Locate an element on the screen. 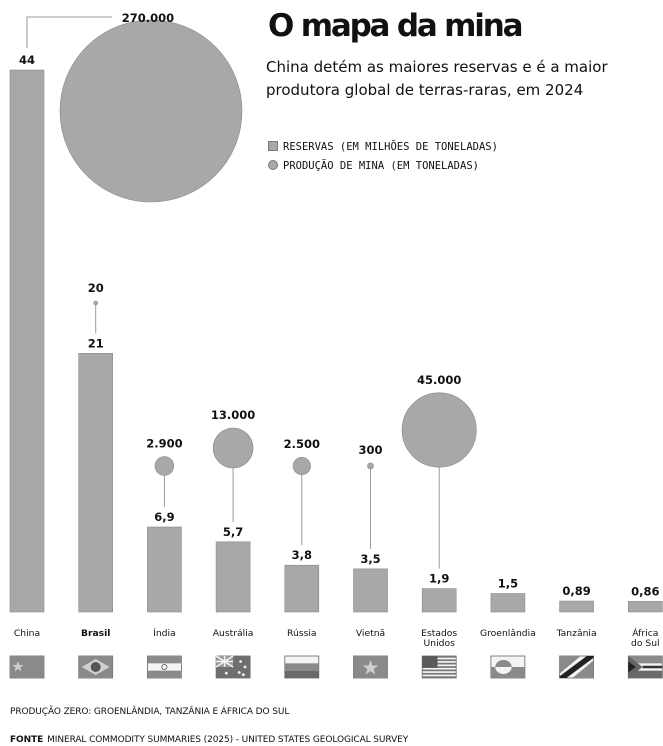  production-label-india: 2.900 is located at coordinates (164, 444).